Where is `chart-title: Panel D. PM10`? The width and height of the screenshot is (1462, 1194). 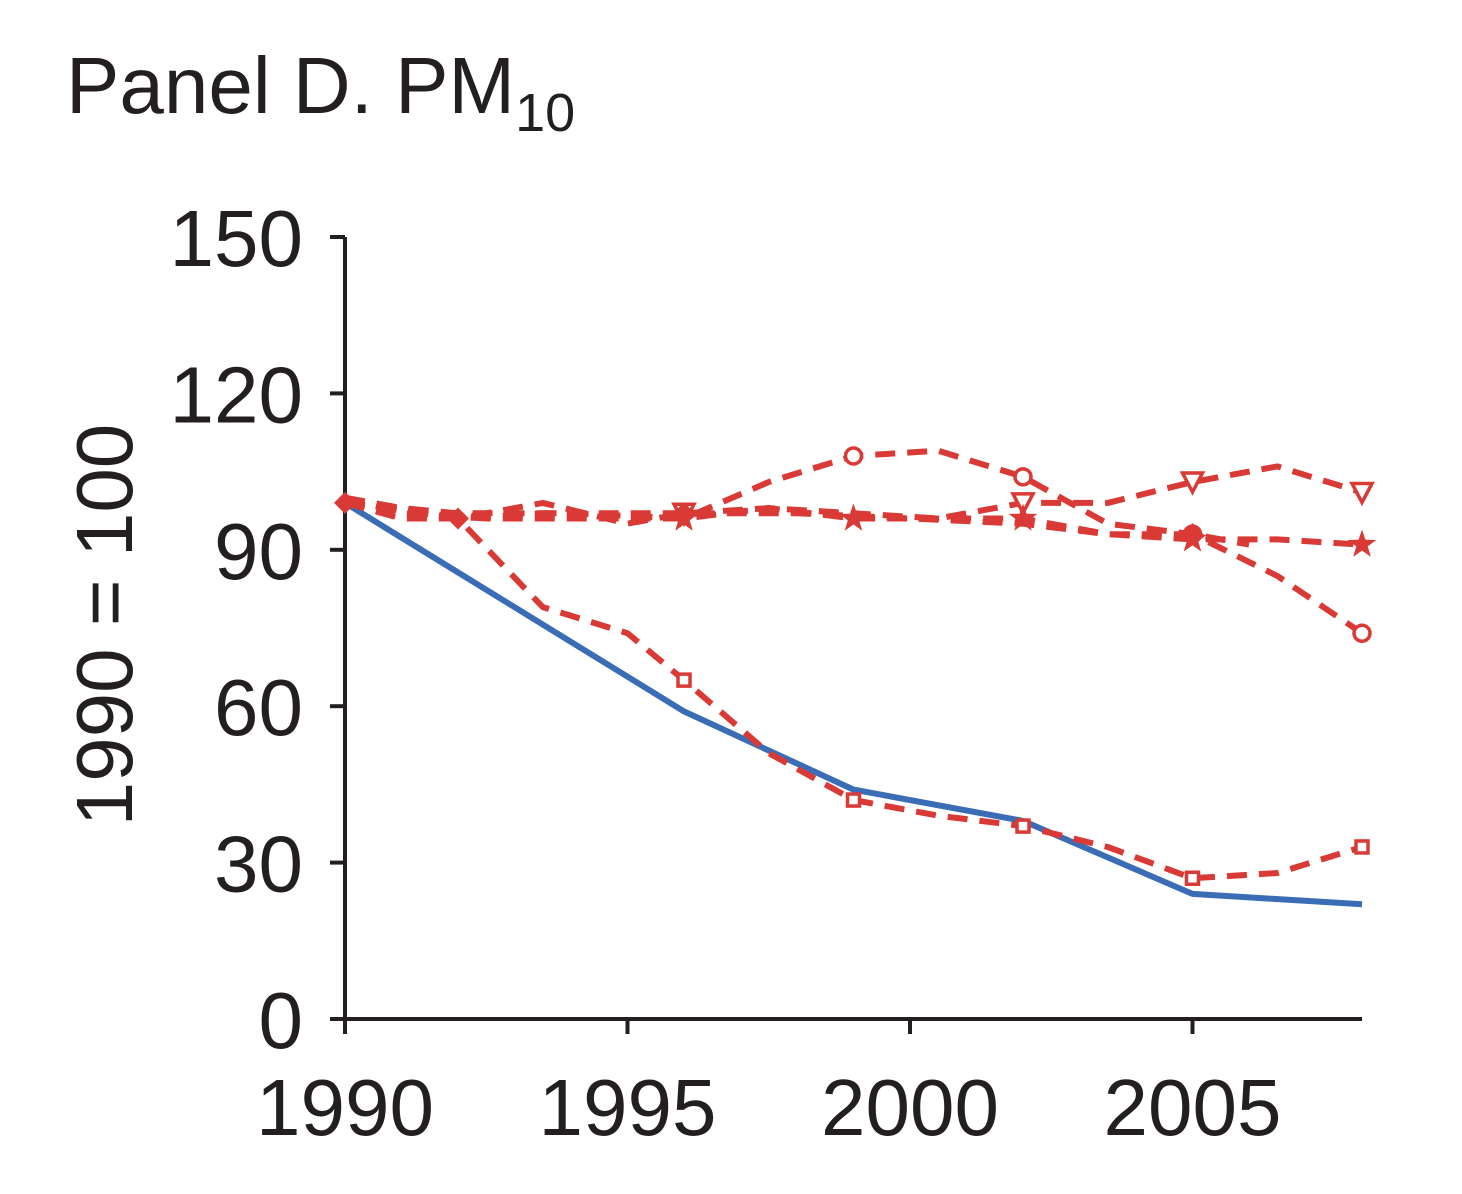
chart-title: Panel D. PM10 is located at coordinates (320, 92).